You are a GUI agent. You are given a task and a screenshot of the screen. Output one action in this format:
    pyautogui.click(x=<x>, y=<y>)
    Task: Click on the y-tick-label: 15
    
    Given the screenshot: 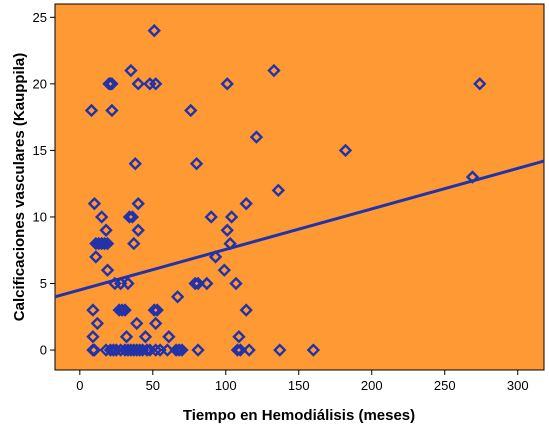 What is the action you would take?
    pyautogui.click(x=40, y=150)
    